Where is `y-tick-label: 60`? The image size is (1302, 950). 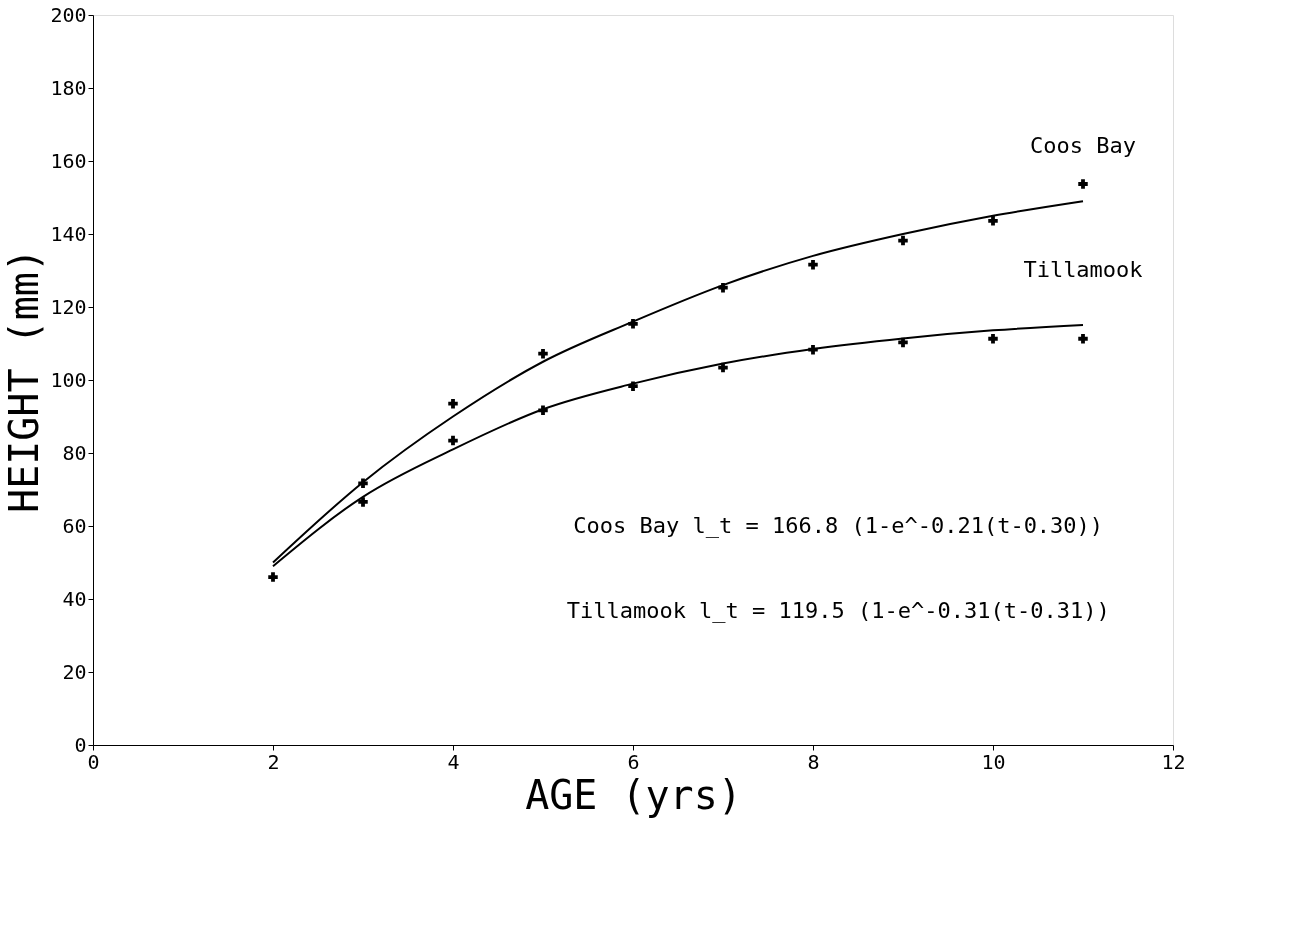 y-tick-label: 60 is located at coordinates (74, 525).